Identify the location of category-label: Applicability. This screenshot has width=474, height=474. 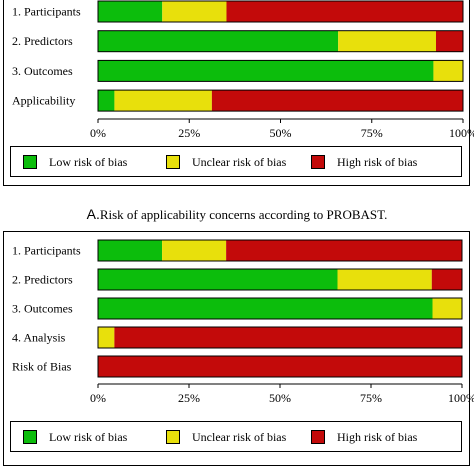
(43, 101).